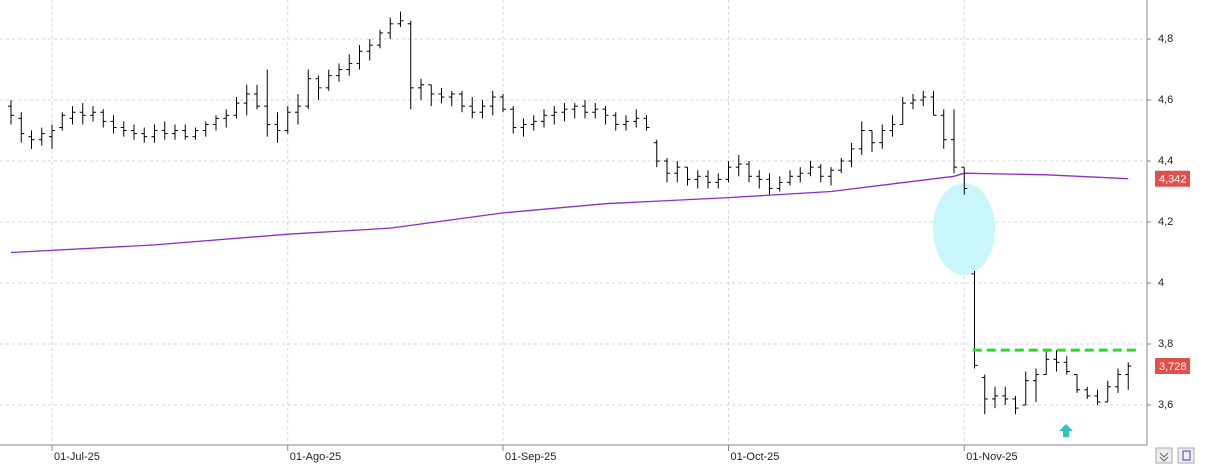 This screenshot has height=465, width=1206. I want to click on x-tick-label: 01-Jul-25, so click(77, 457).